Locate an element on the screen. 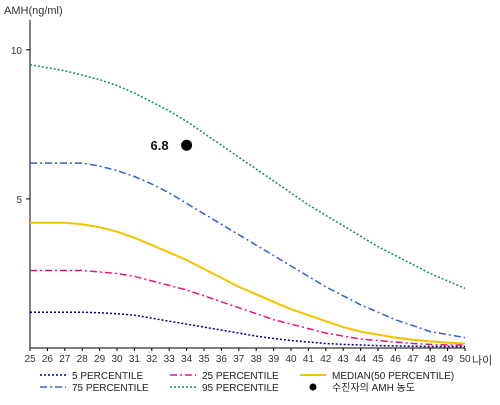 The image size is (500, 405). x-tick-label: 36 is located at coordinates (222, 359).